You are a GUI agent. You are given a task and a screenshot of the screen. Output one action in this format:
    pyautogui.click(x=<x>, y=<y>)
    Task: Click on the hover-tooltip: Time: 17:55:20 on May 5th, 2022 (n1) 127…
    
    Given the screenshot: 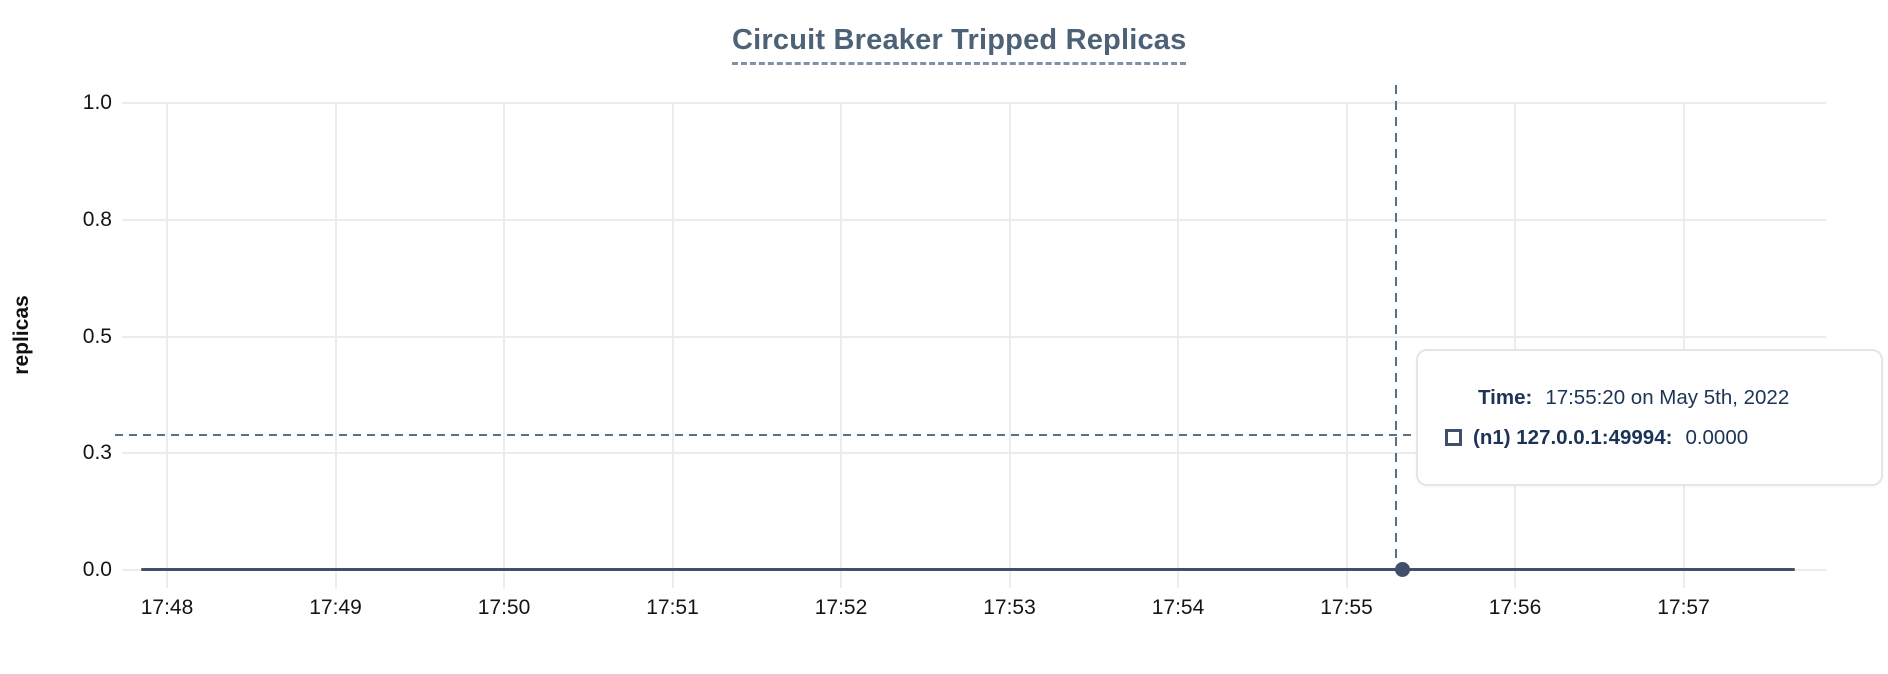 What is the action you would take?
    pyautogui.click(x=1649, y=417)
    